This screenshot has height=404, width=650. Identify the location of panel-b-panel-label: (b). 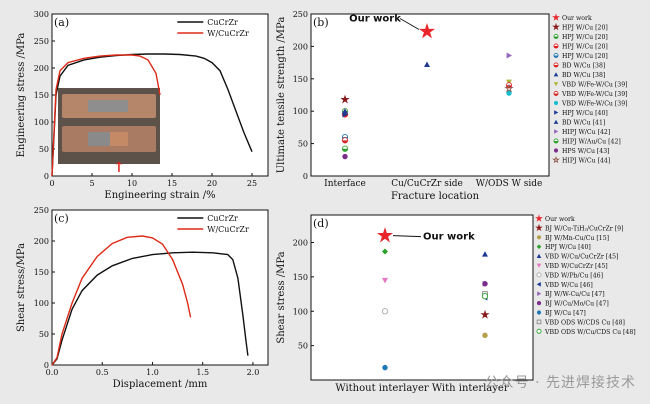
(321, 22).